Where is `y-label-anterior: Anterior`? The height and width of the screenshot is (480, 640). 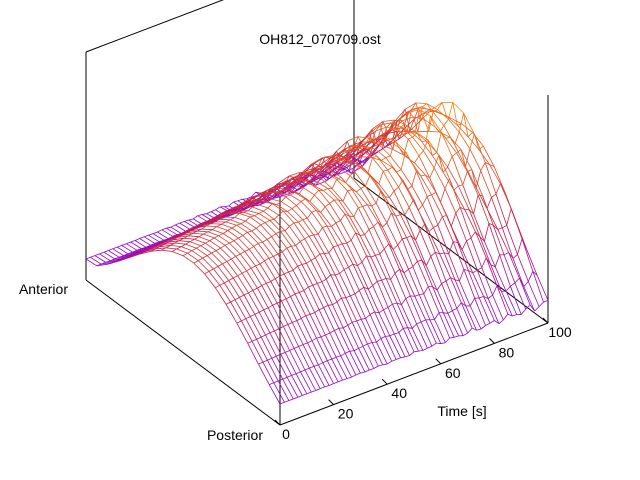 y-label-anterior: Anterior is located at coordinates (43, 289).